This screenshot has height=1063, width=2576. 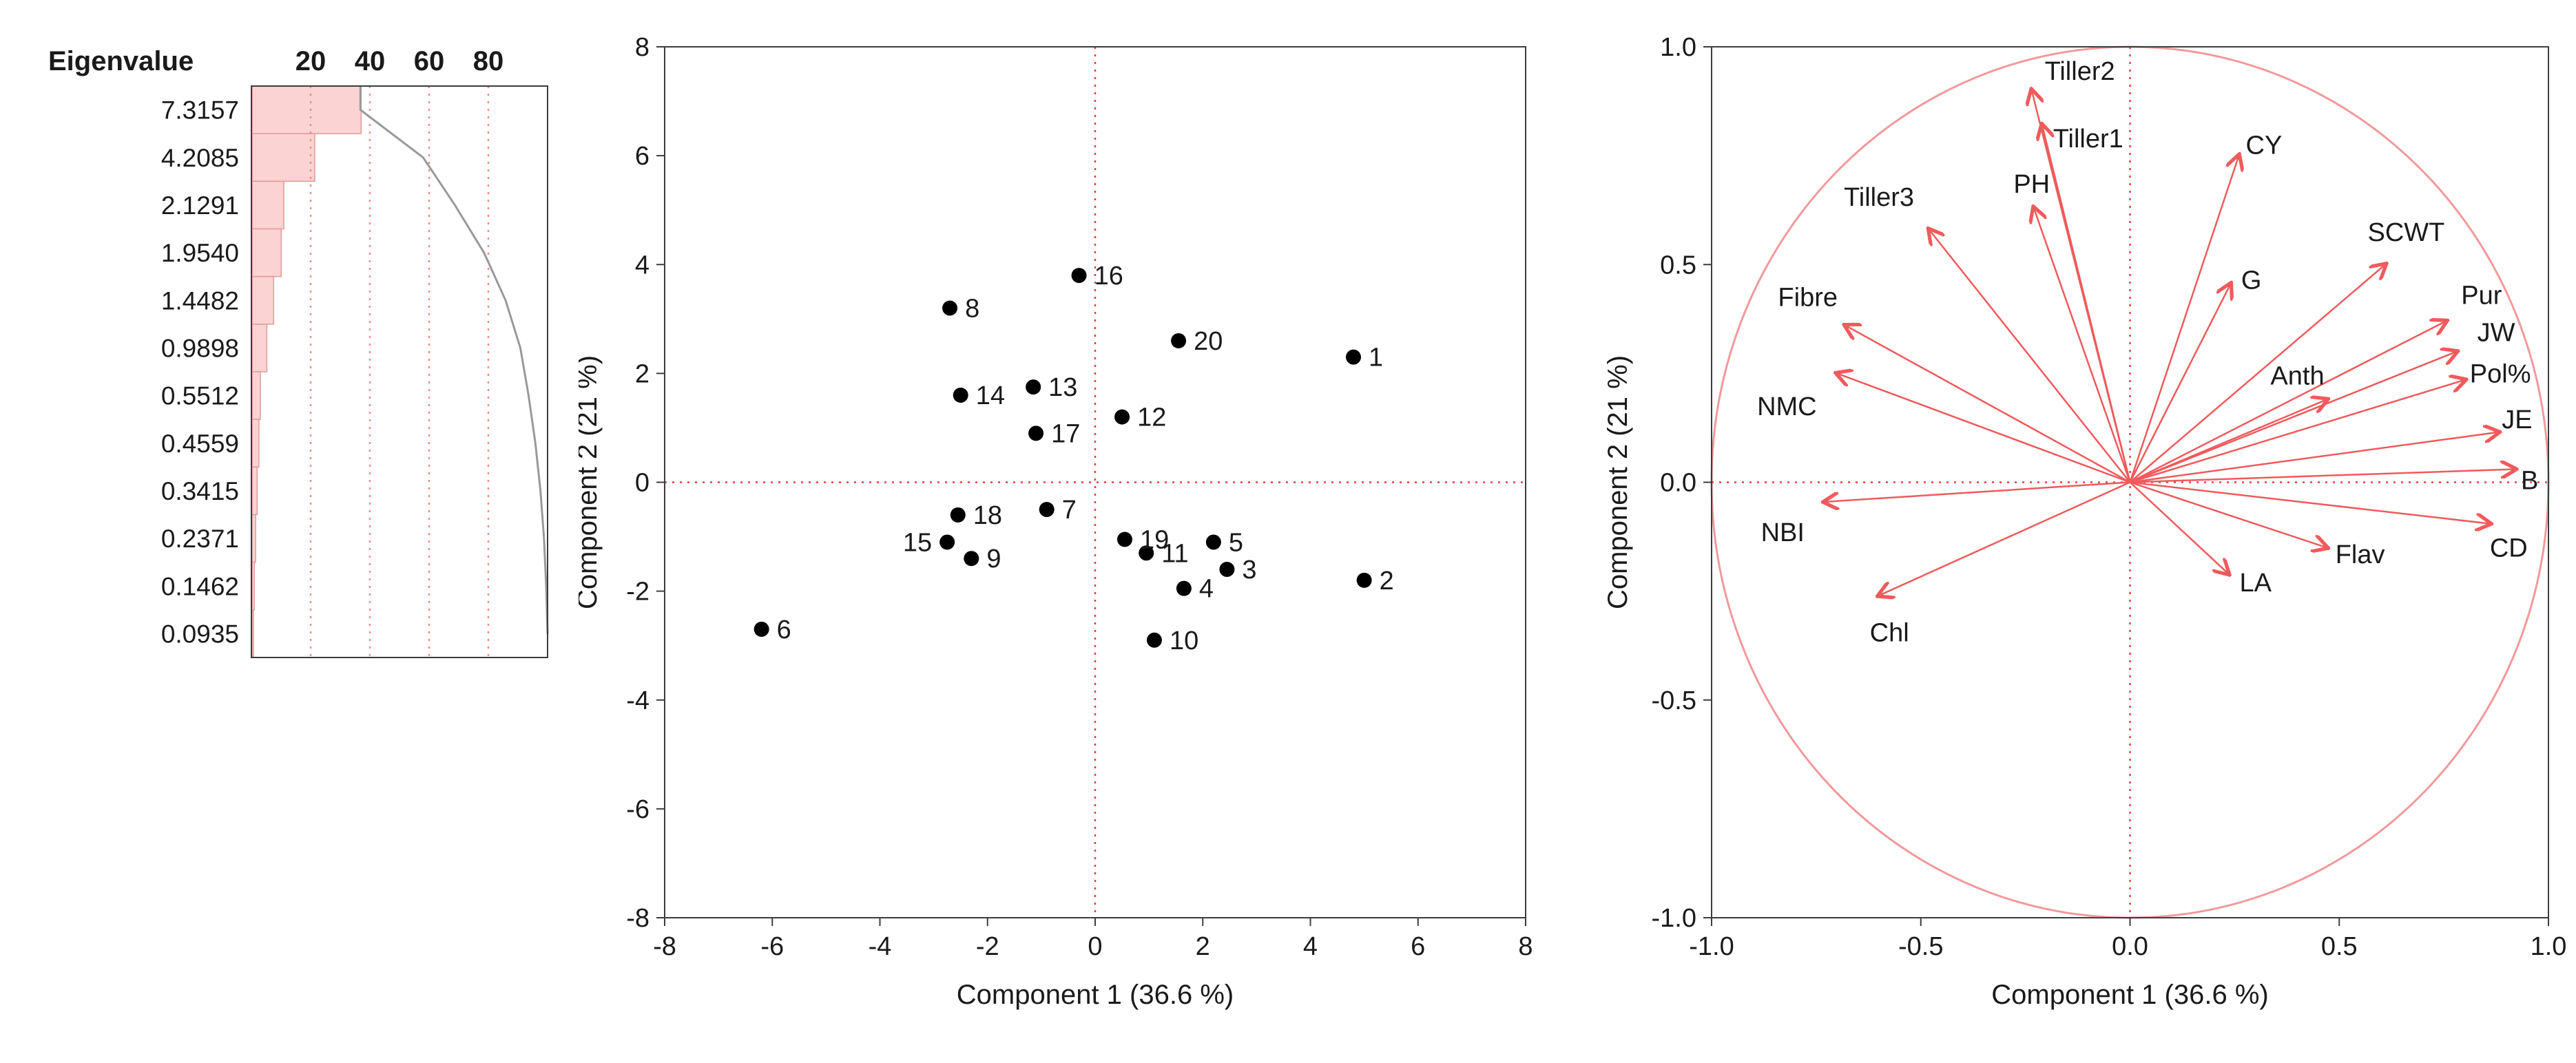 What do you see at coordinates (1376, 358) in the screenshot?
I see `score-point-label: 1` at bounding box center [1376, 358].